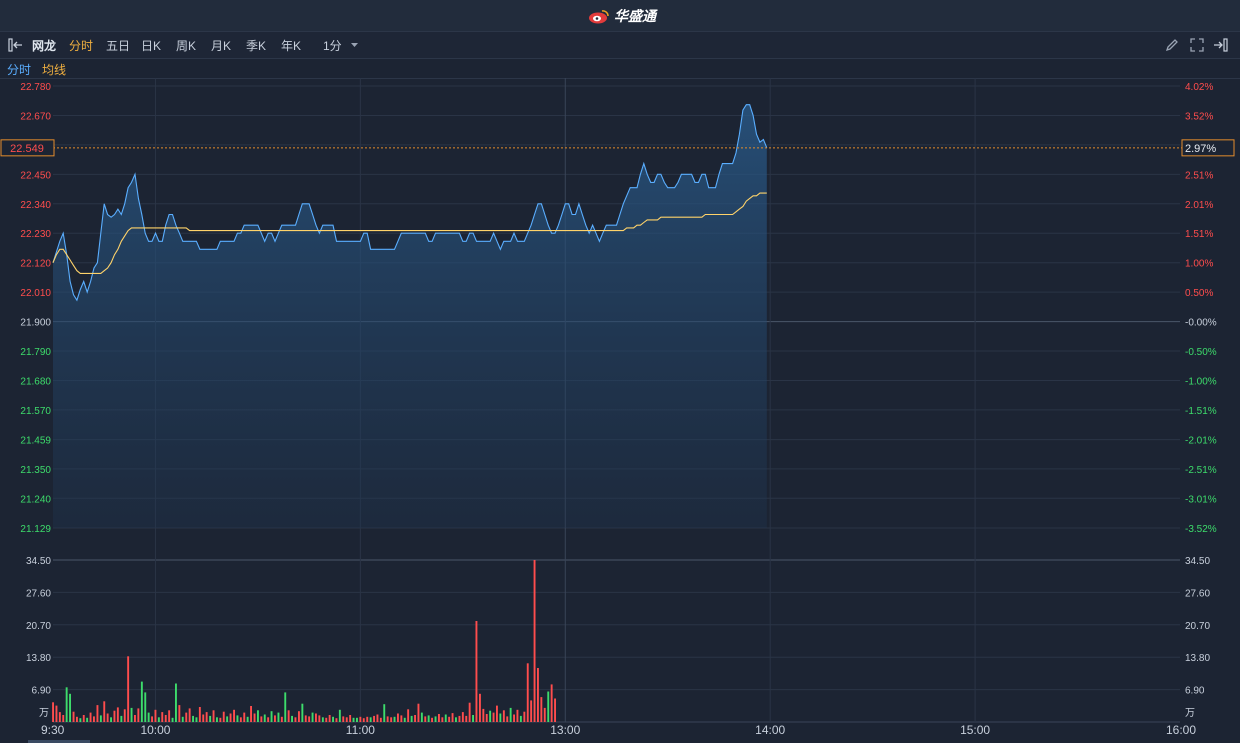 The width and height of the screenshot is (1240, 743). Describe the element at coordinates (19, 70) in the screenshot. I see `legend-time-share: 分时` at that location.